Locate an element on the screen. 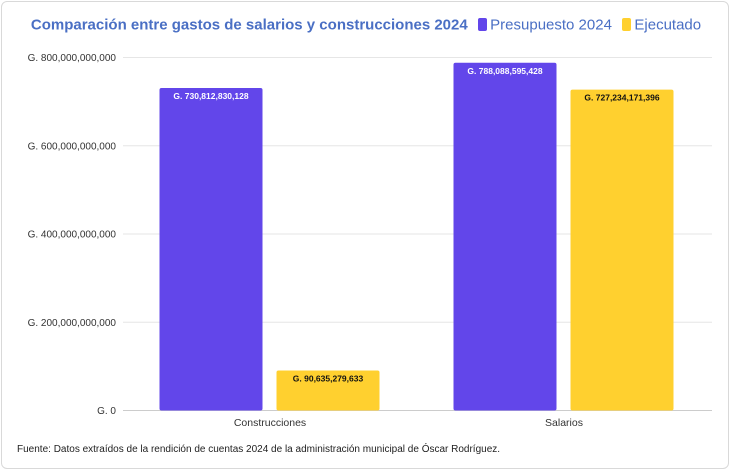 The height and width of the screenshot is (472, 732). legend-item-ejecutado: Ejecutado is located at coordinates (661, 25).